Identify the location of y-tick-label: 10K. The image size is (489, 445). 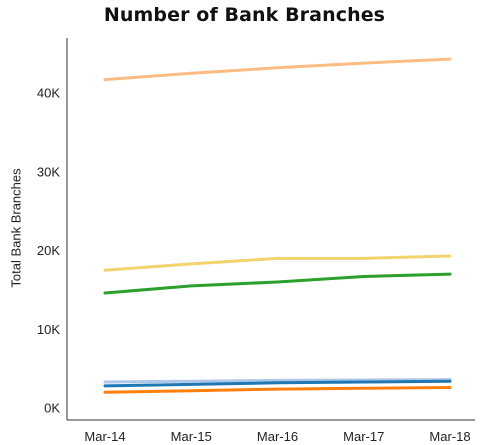
(48, 329).